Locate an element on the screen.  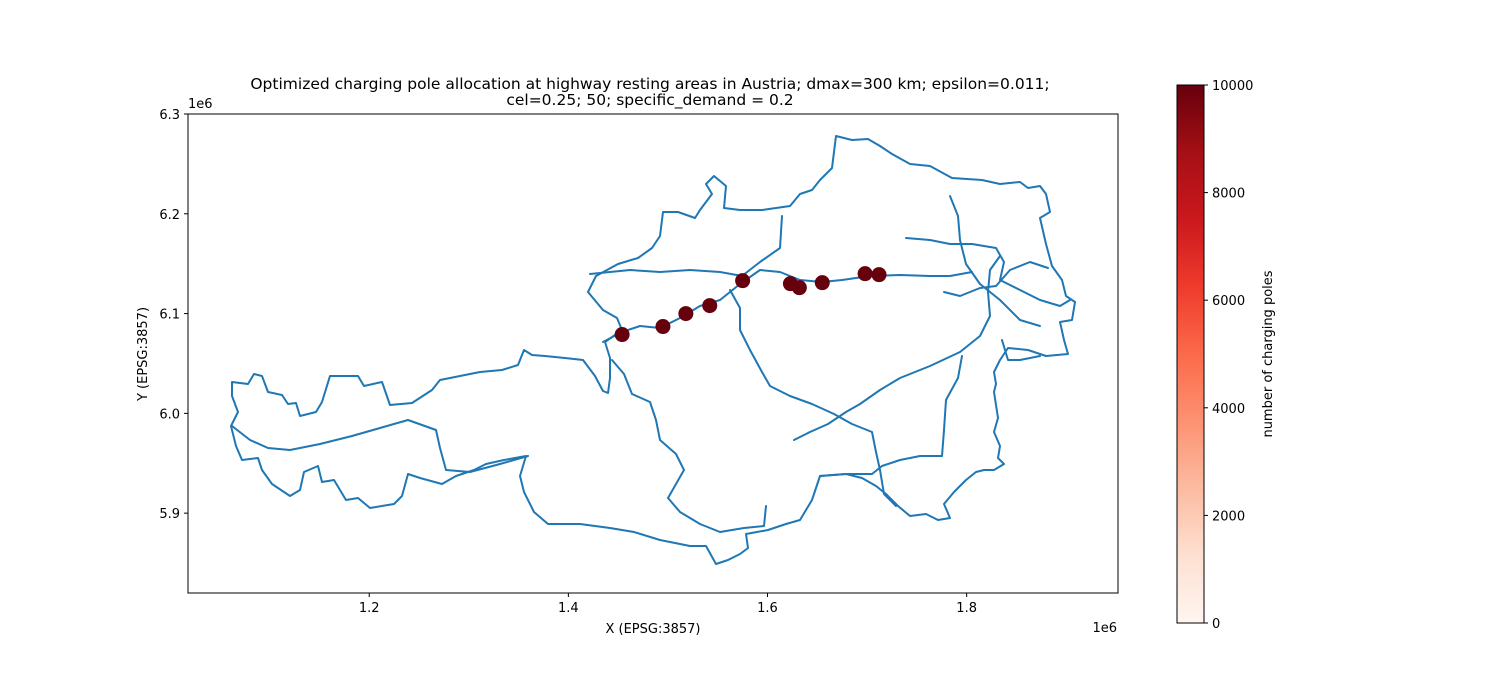
y-tick-label: 6.3 is located at coordinates (169, 115).